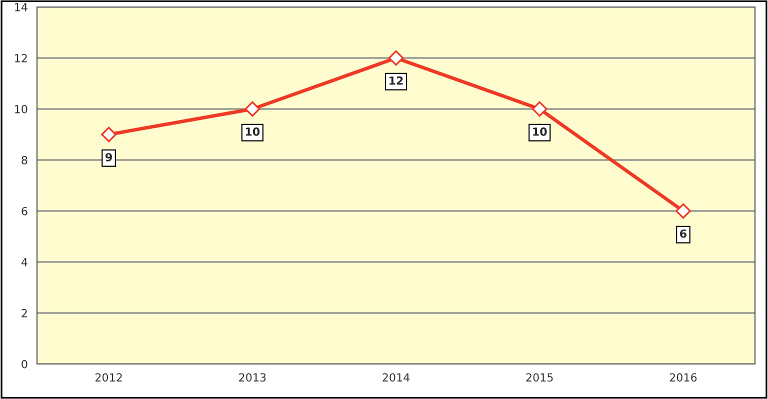  I want to click on x-tick-label: 2016, so click(683, 377).